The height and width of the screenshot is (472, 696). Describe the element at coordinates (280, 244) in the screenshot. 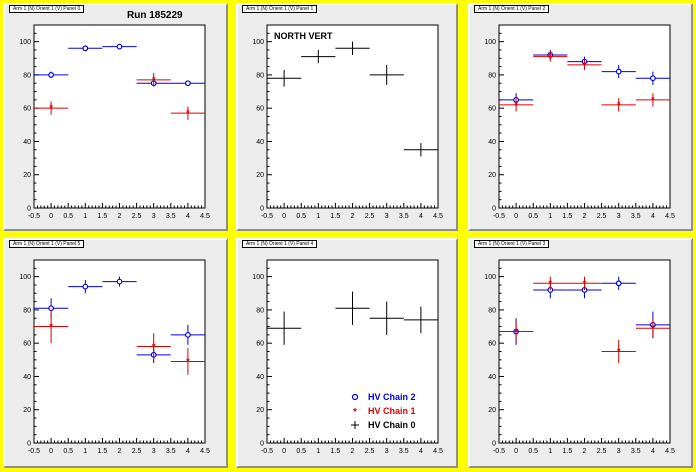

I see `panel-title: Arm 1 (N) Orient 1 (V) Panel 4` at that location.